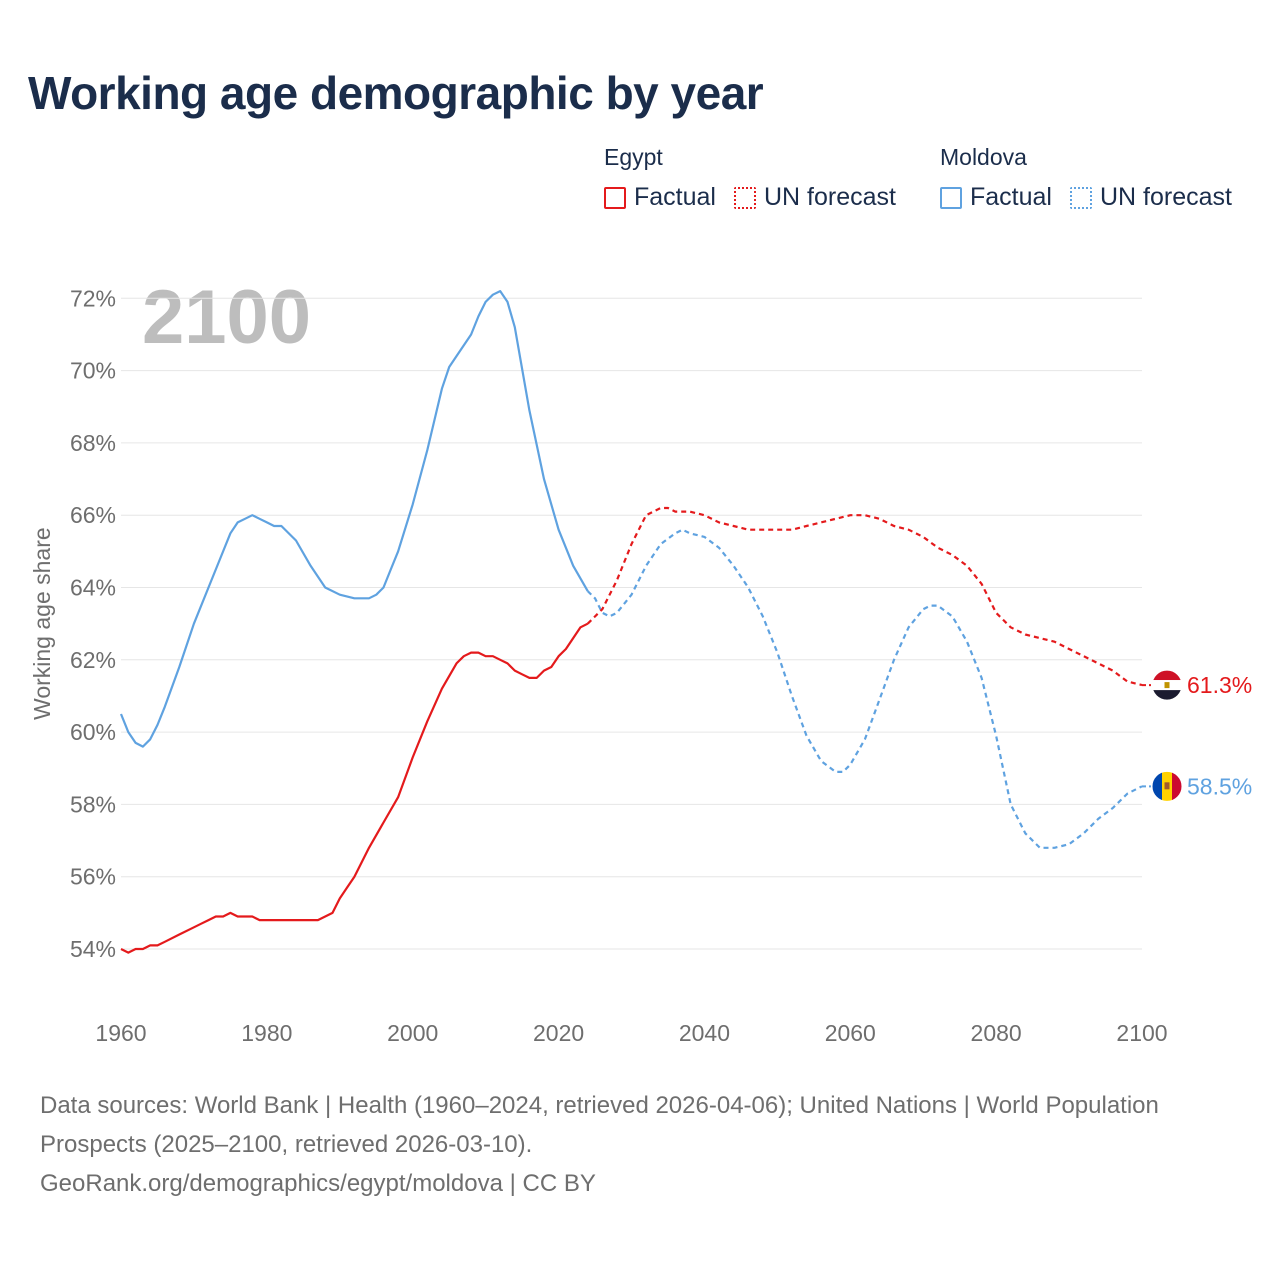 This screenshot has width=1280, height=1280. I want to click on series-line-moldova-forecast, so click(864, 688).